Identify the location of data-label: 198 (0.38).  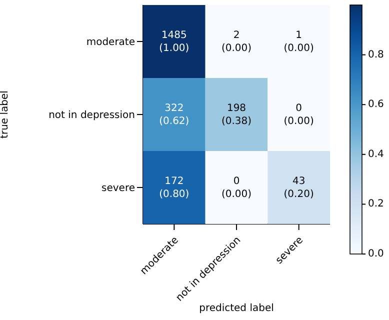
(236, 114).